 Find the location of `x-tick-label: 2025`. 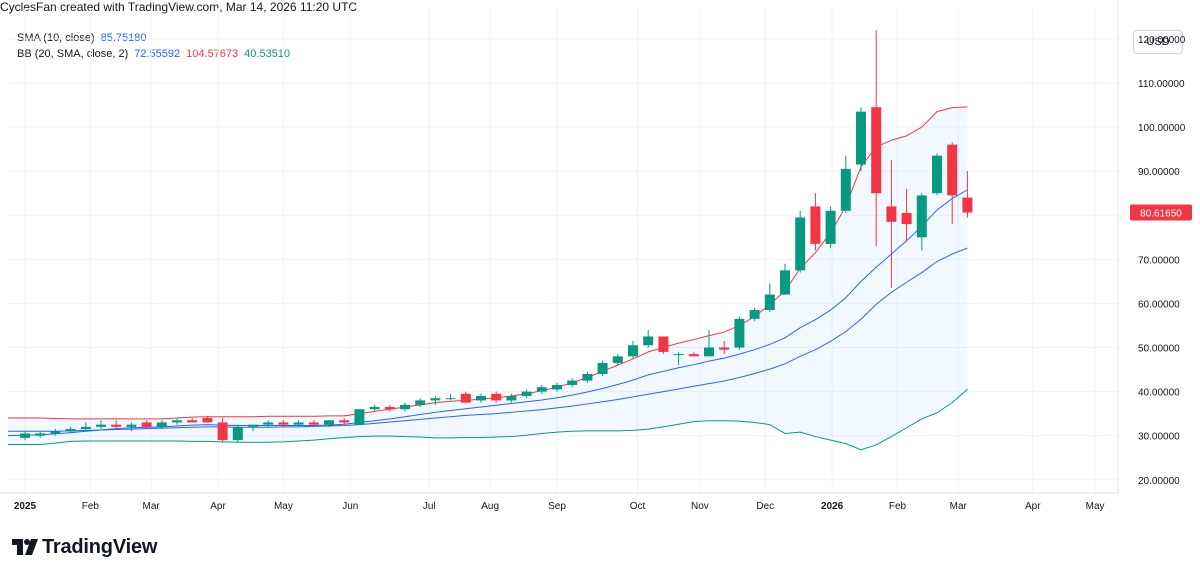

x-tick-label: 2025 is located at coordinates (25, 506).